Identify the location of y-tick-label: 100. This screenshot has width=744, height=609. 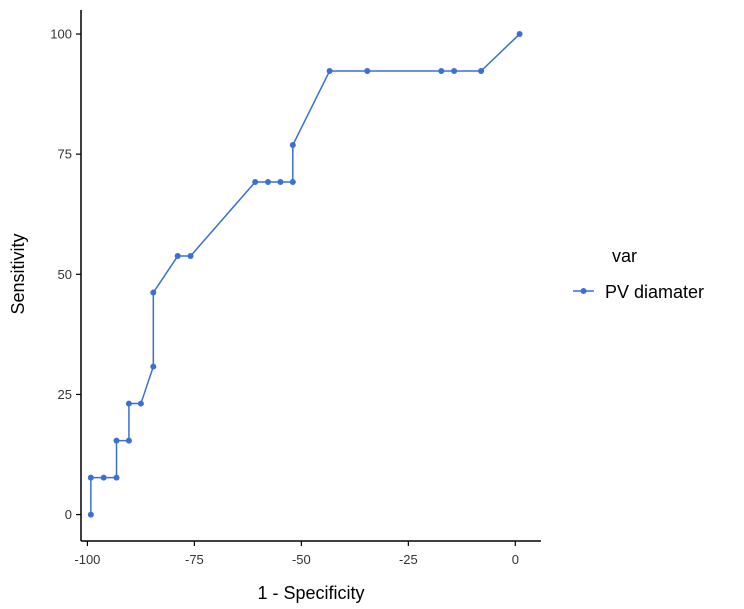
(61, 34).